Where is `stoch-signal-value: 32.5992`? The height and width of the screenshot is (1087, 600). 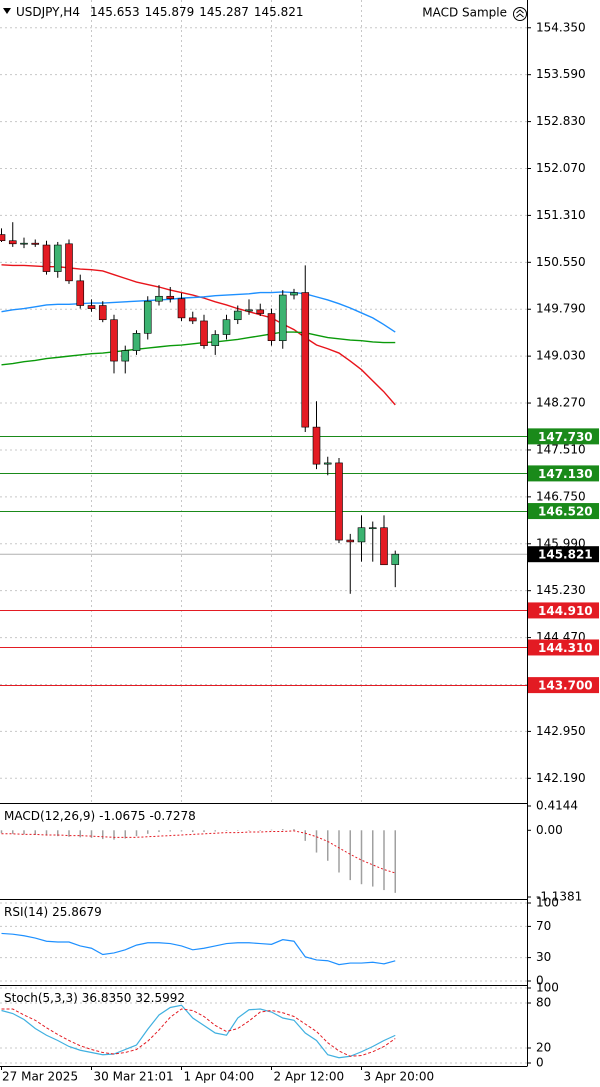 stoch-signal-value: 32.5992 is located at coordinates (160, 998).